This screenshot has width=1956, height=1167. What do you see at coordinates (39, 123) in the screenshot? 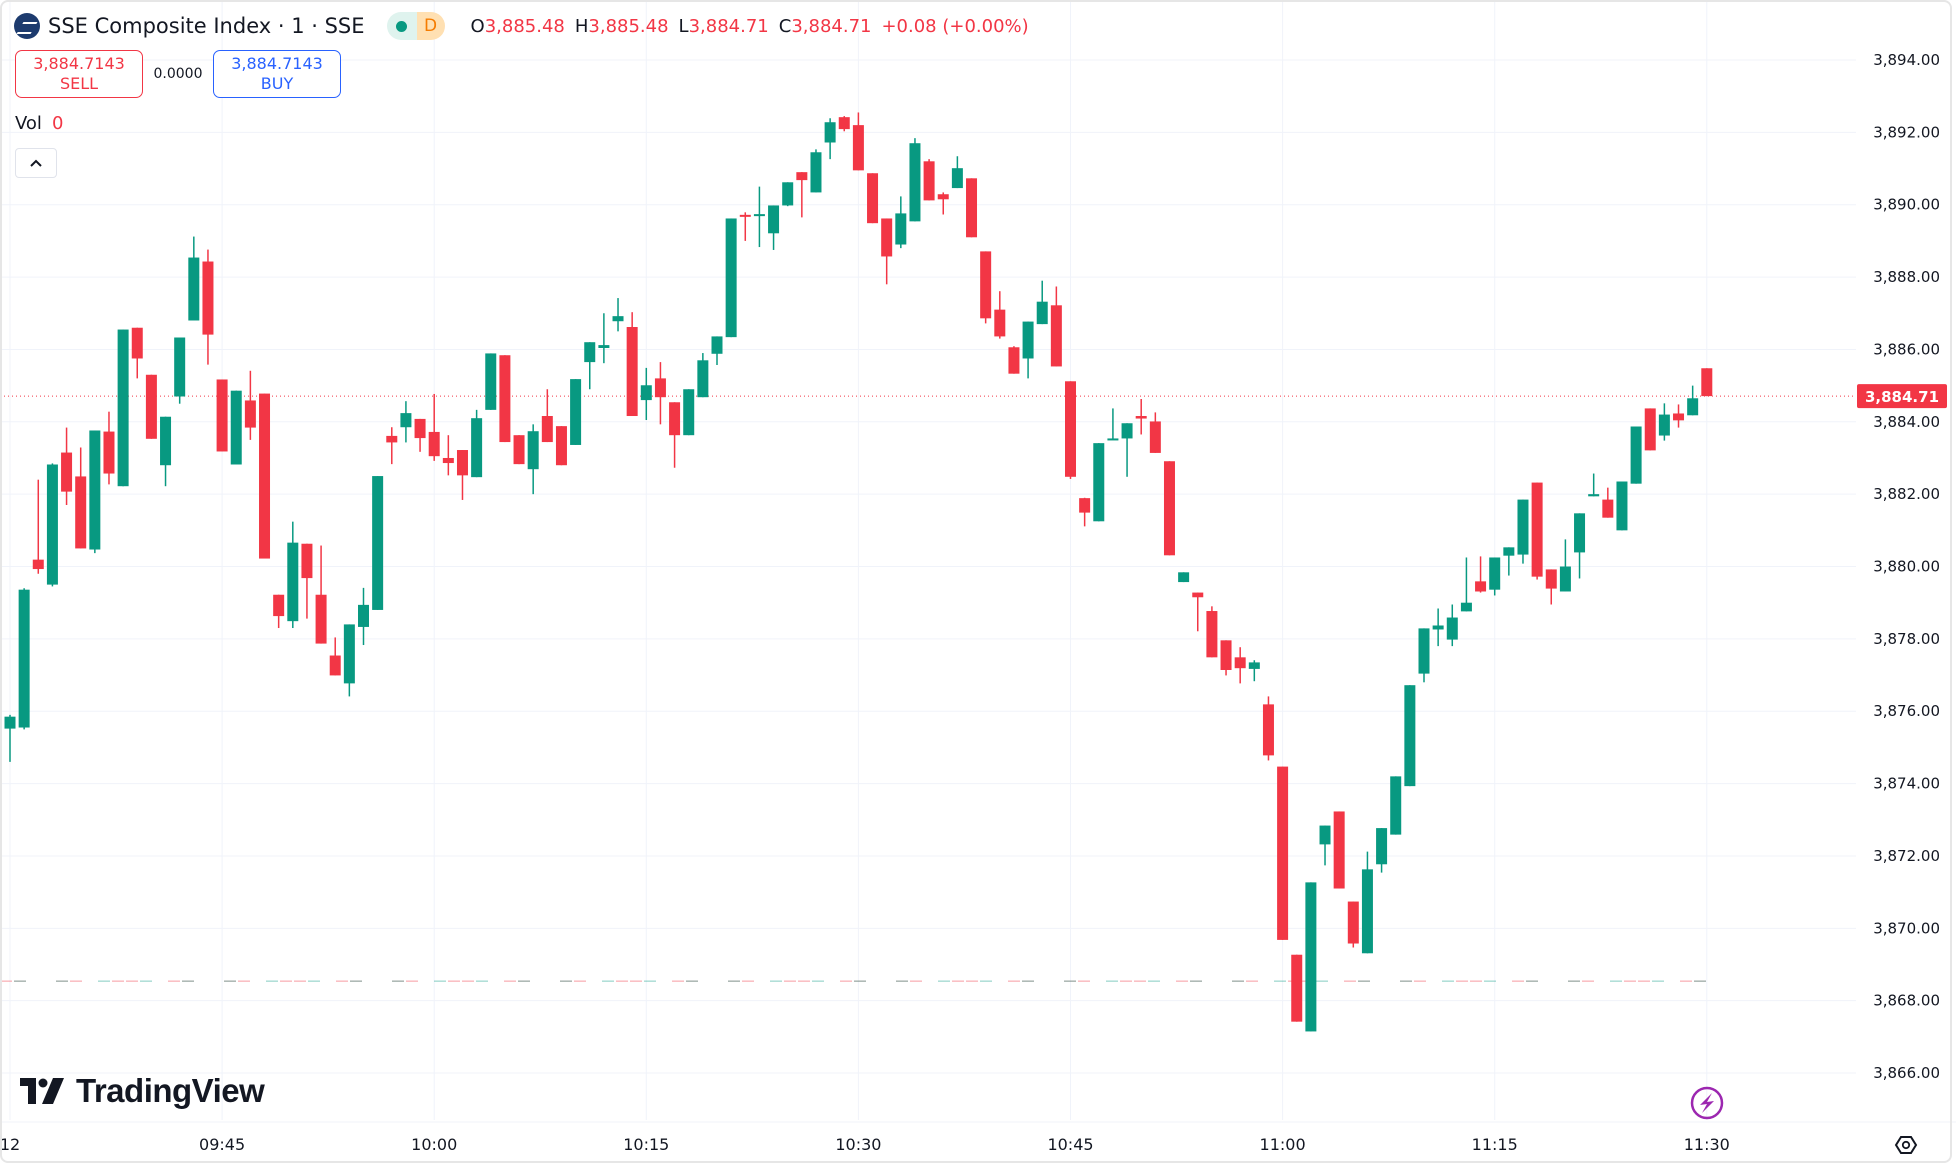
I see `volume-legend: Vol 0` at bounding box center [39, 123].